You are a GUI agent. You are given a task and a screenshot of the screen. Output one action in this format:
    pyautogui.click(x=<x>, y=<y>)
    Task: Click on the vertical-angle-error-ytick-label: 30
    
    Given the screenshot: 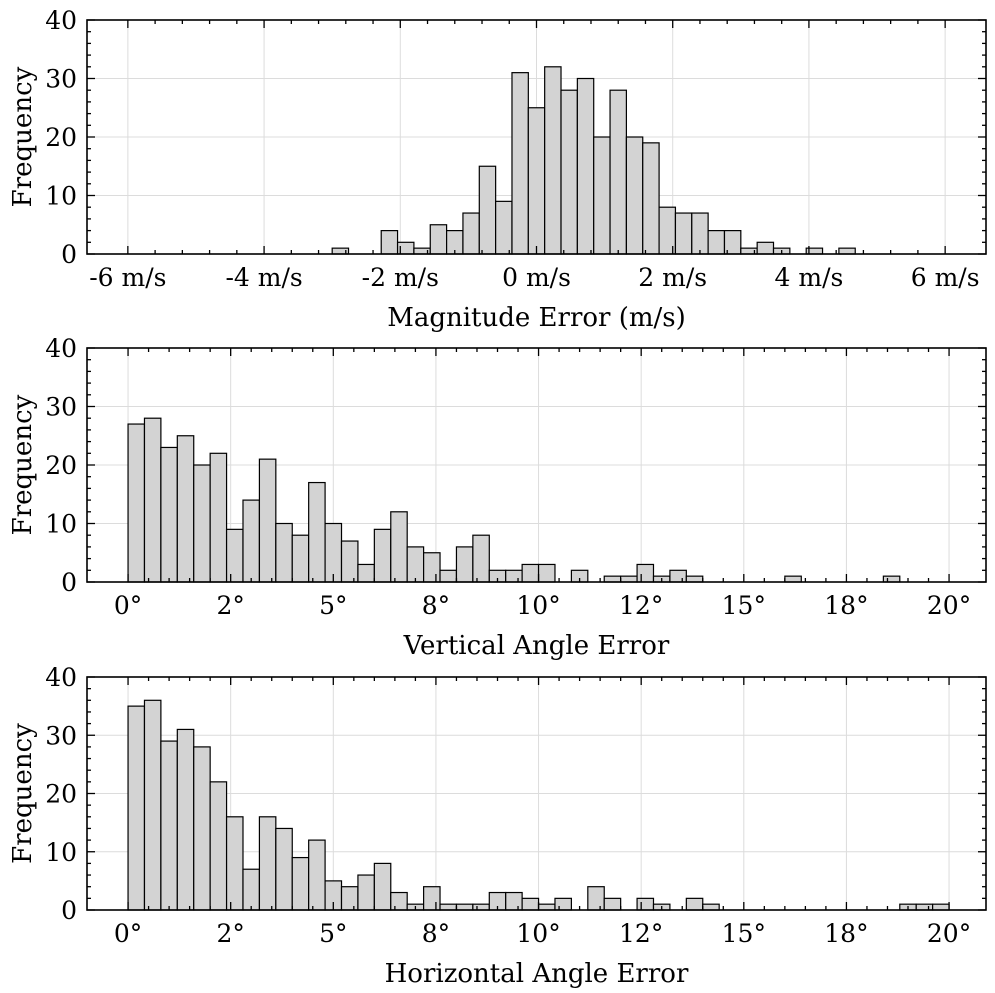 What is the action you would take?
    pyautogui.click(x=61, y=407)
    